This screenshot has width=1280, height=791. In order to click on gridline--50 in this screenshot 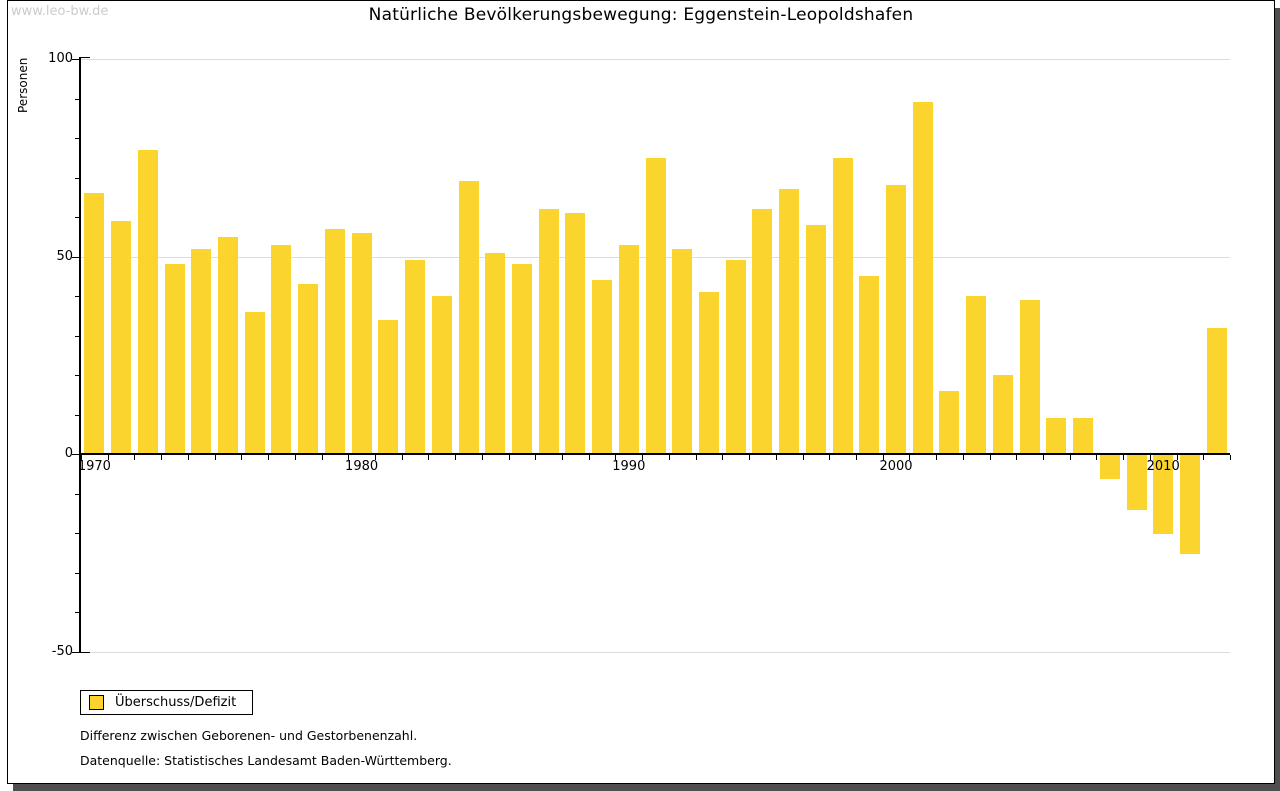, I will do `click(655, 652)`.